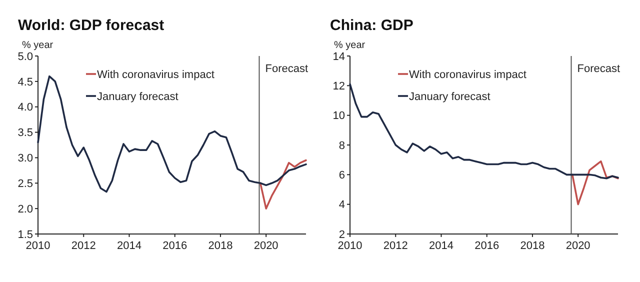  Describe the element at coordinates (25, 209) in the screenshot. I see `y-tick-label: 2.0` at that location.